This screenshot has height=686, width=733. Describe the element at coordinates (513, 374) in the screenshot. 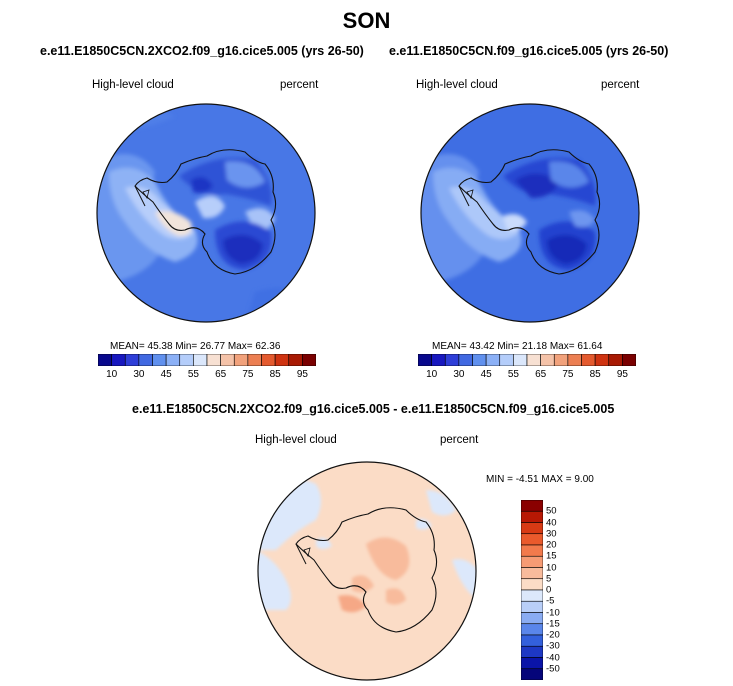

I see `panel2-colorbar-tick-label: 55` at that location.